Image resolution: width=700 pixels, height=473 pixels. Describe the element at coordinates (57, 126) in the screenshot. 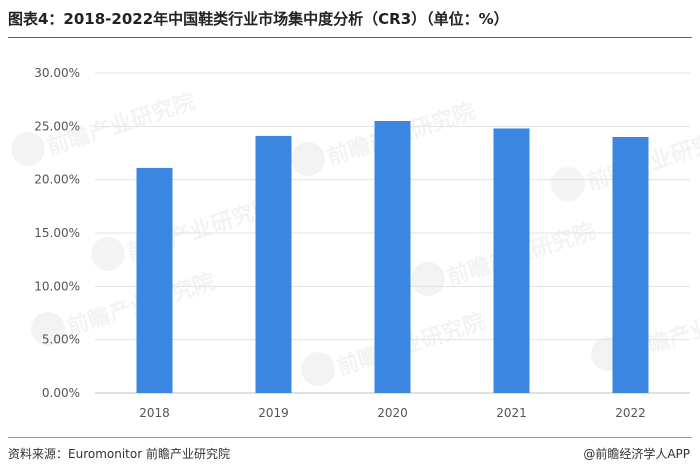

I see `y-tick-label: 25.00%` at that location.